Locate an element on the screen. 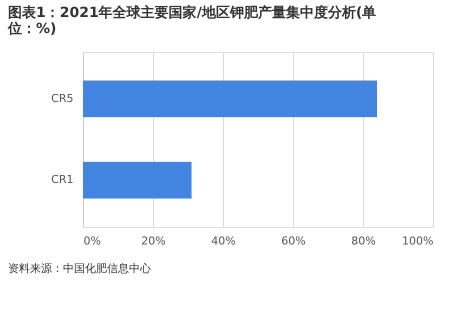 The width and height of the screenshot is (461, 326). x-tick-label: 0% is located at coordinates (92, 241).